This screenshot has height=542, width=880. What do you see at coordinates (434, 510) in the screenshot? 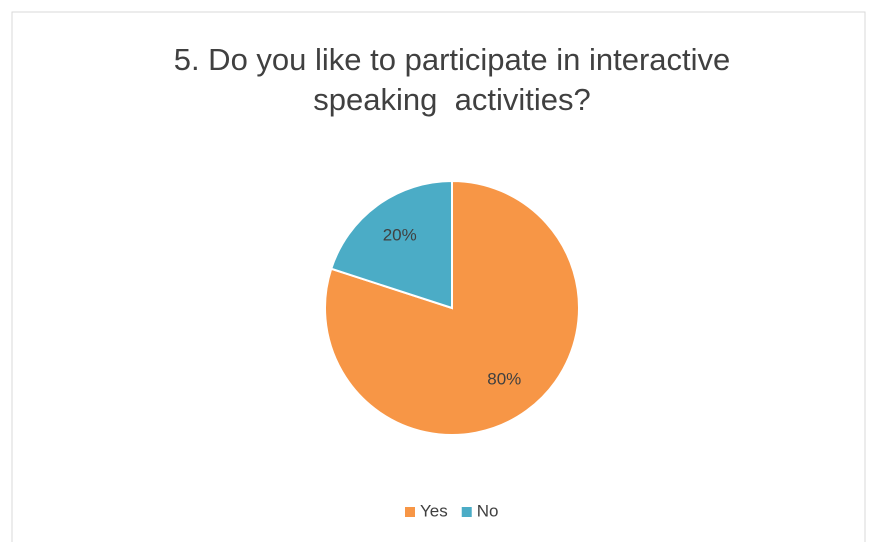
I see `legend-label: Yes` at bounding box center [434, 510].